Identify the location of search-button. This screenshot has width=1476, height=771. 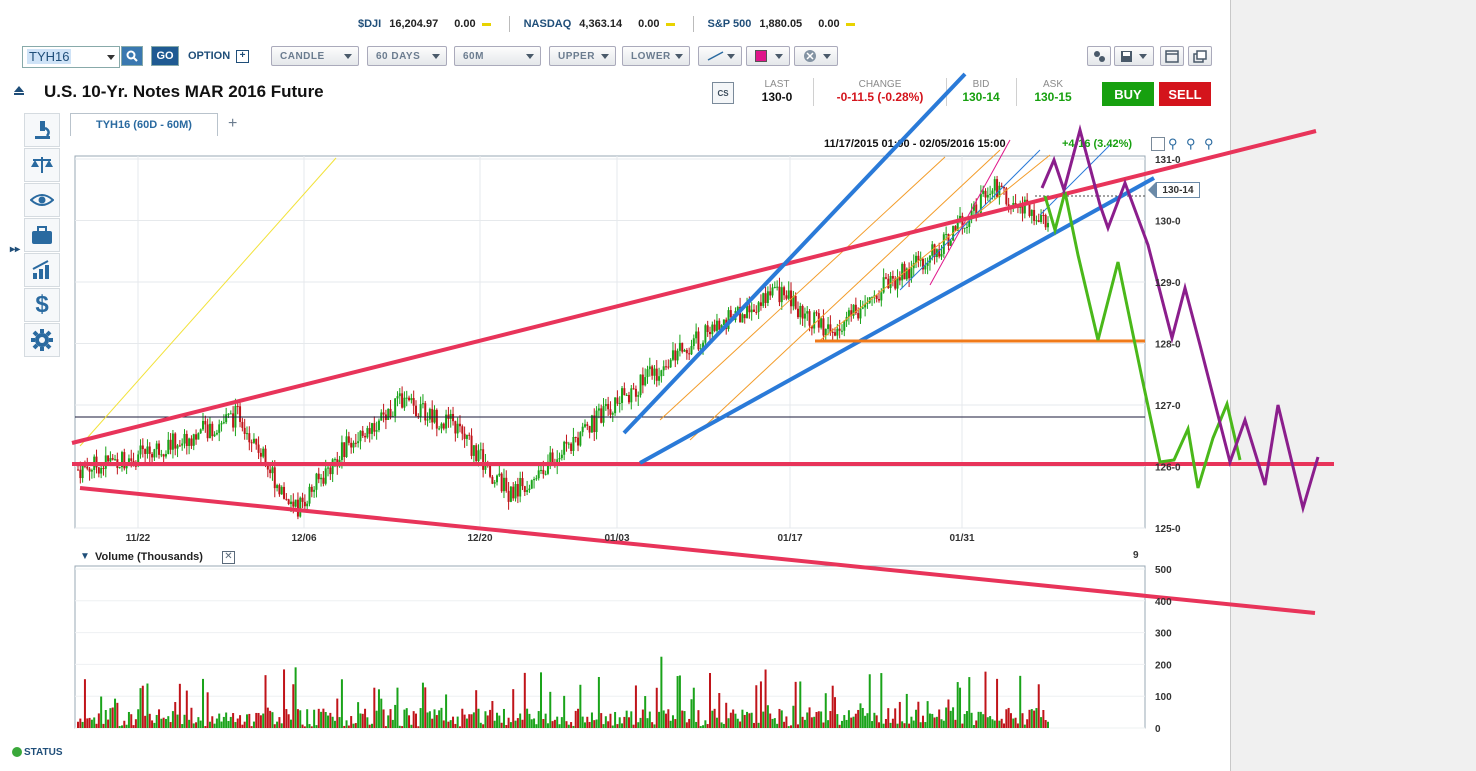
(132, 56).